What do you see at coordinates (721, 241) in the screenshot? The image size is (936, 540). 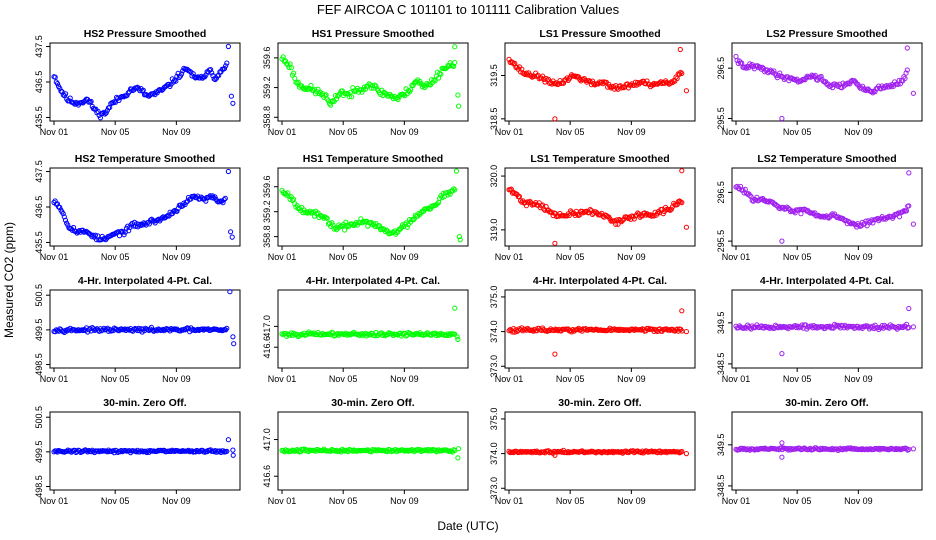 I see `y-tick-label: 295.5` at bounding box center [721, 241].